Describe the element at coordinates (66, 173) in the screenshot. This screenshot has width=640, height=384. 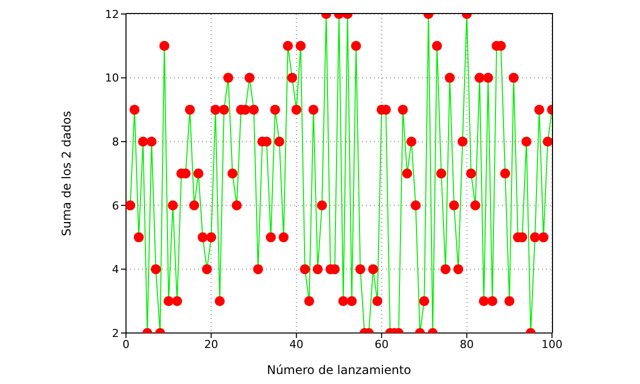
I see `y-axis-title: Suma de los 2 dados` at that location.